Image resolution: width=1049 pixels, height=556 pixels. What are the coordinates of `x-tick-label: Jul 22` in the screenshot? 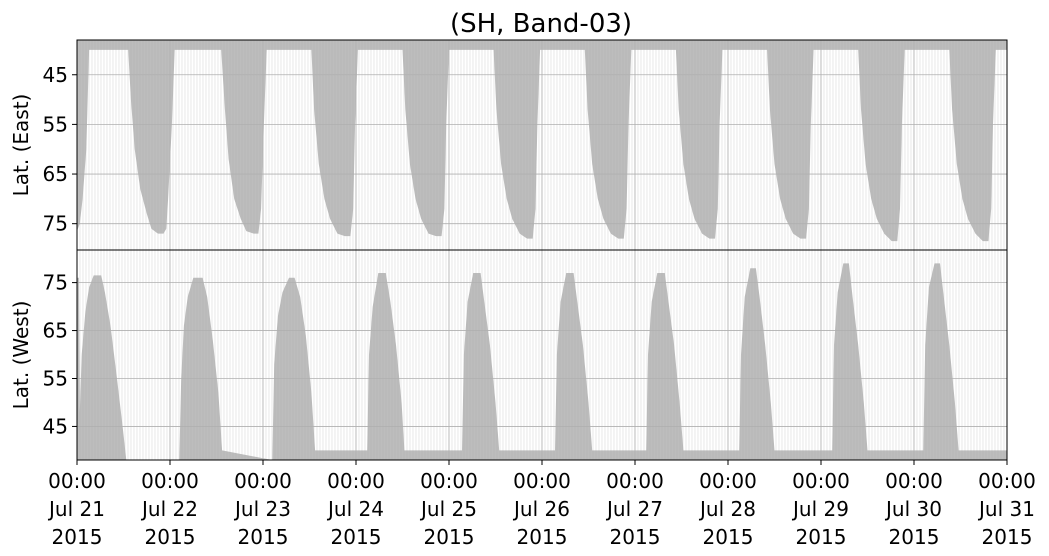 It's located at (169, 509).